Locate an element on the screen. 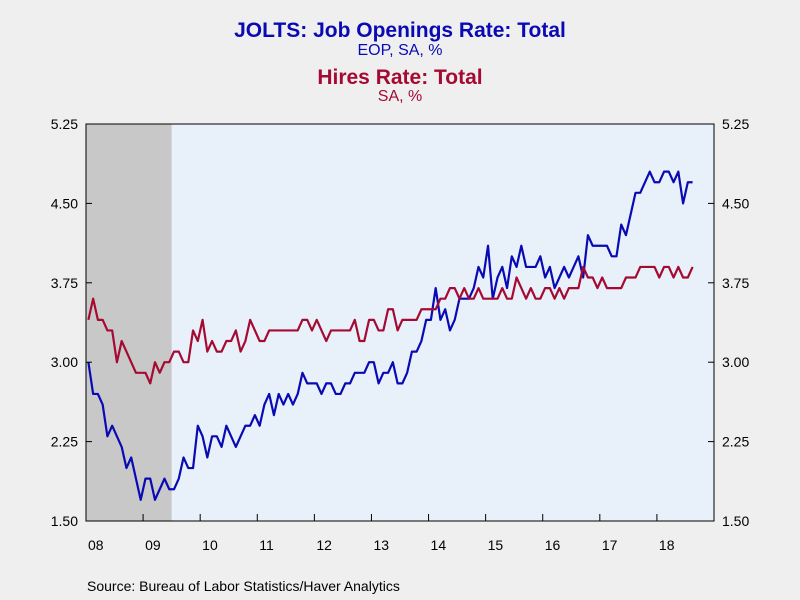 Image resolution: width=800 pixels, height=600 pixels. y-tick-label-right: 4.50 is located at coordinates (735, 203).